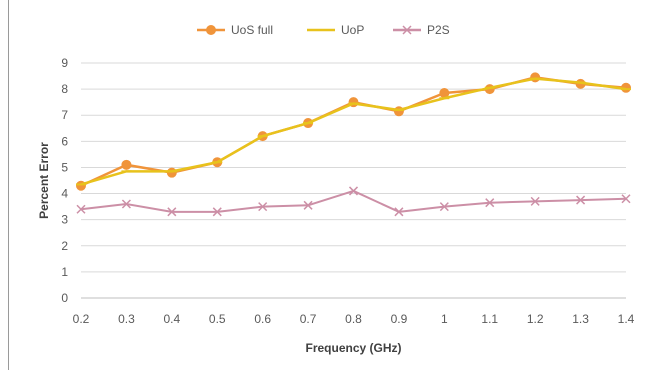 The height and width of the screenshot is (370, 657). Describe the element at coordinates (8, 185) in the screenshot. I see `left-border-line` at that location.